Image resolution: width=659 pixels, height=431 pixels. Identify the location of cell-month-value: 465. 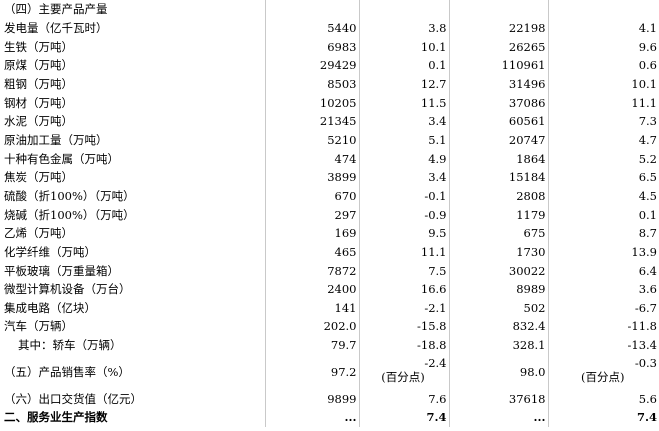
(311, 252).